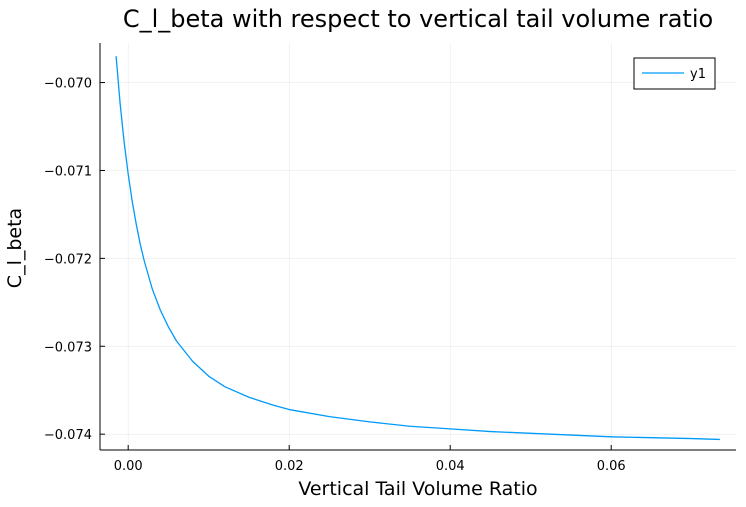 Image resolution: width=746 pixels, height=507 pixels. What do you see at coordinates (698, 74) in the screenshot?
I see `legend-label: y1` at bounding box center [698, 74].